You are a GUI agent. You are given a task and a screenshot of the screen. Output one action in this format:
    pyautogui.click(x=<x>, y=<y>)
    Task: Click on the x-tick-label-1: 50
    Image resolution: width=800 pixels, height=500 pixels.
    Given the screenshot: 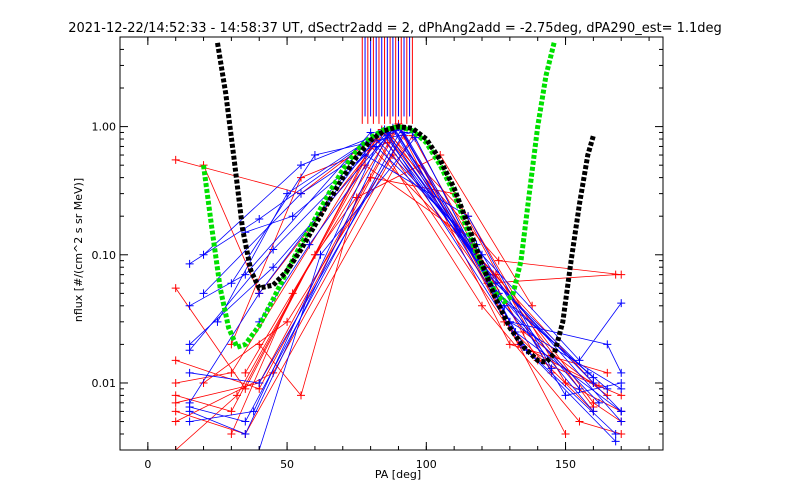 What is the action you would take?
    pyautogui.click(x=287, y=464)
    